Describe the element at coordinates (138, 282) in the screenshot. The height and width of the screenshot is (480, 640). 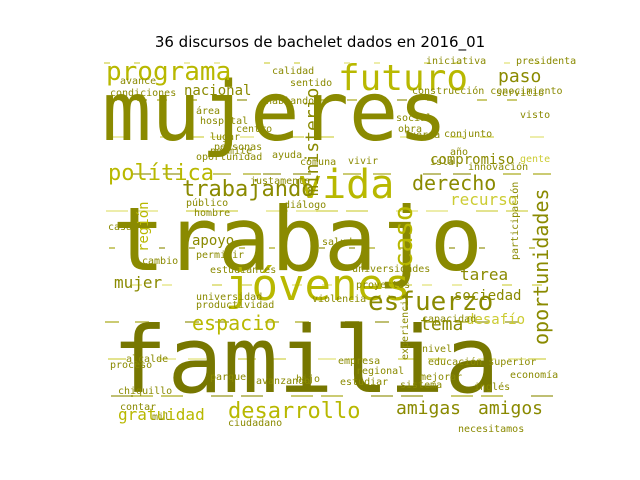
I see `cloud-word: mujer` at that location.